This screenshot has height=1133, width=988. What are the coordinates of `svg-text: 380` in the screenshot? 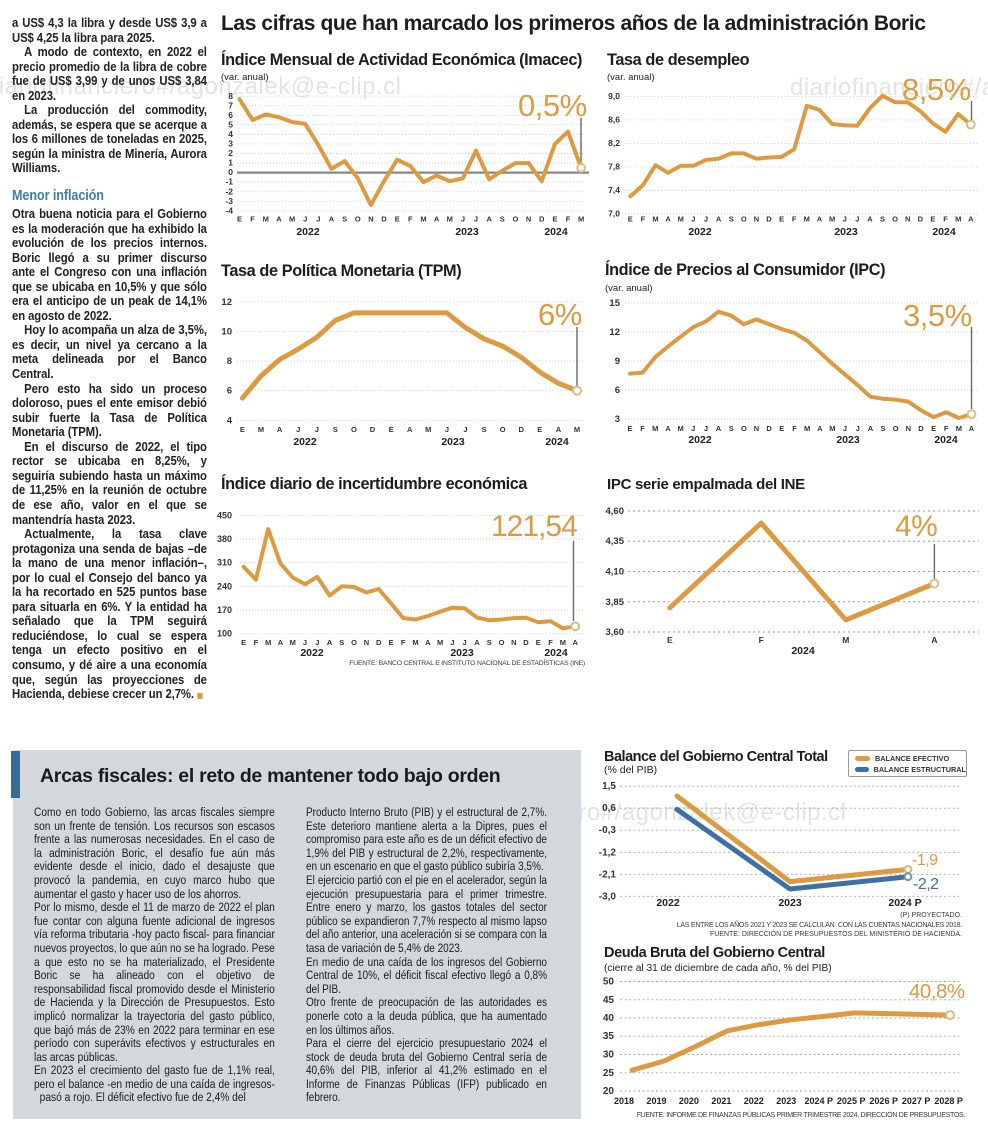 It's located at (224, 539).